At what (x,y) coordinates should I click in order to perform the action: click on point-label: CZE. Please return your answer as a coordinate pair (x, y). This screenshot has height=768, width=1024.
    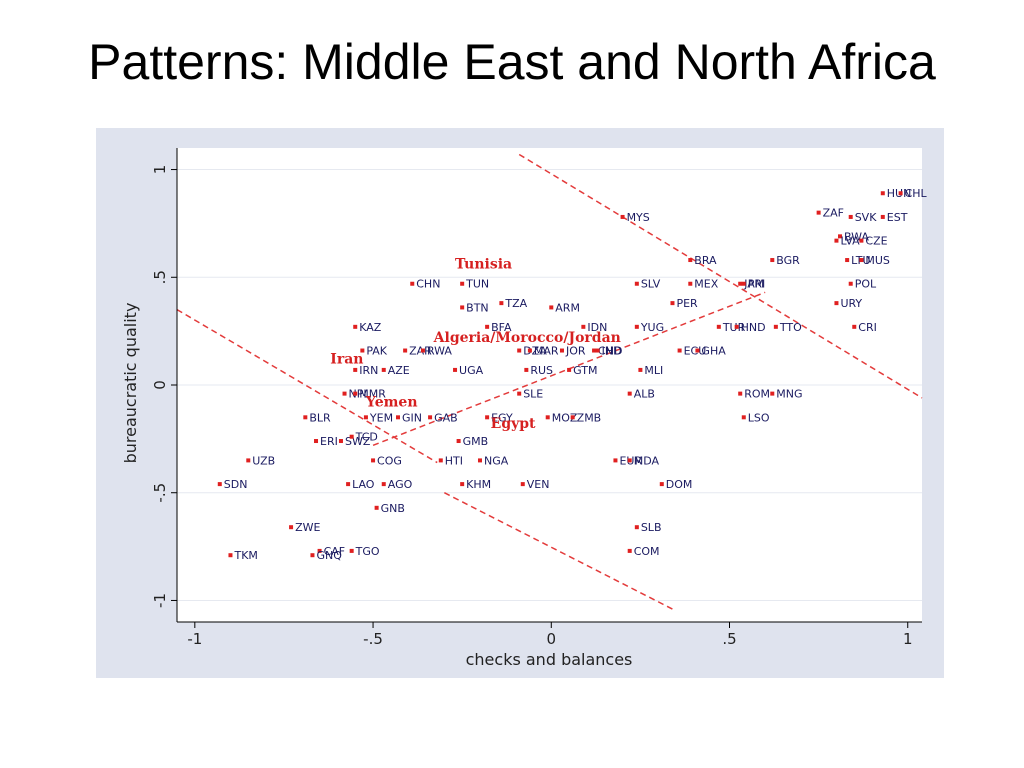
    Looking at the image, I should click on (876, 241).